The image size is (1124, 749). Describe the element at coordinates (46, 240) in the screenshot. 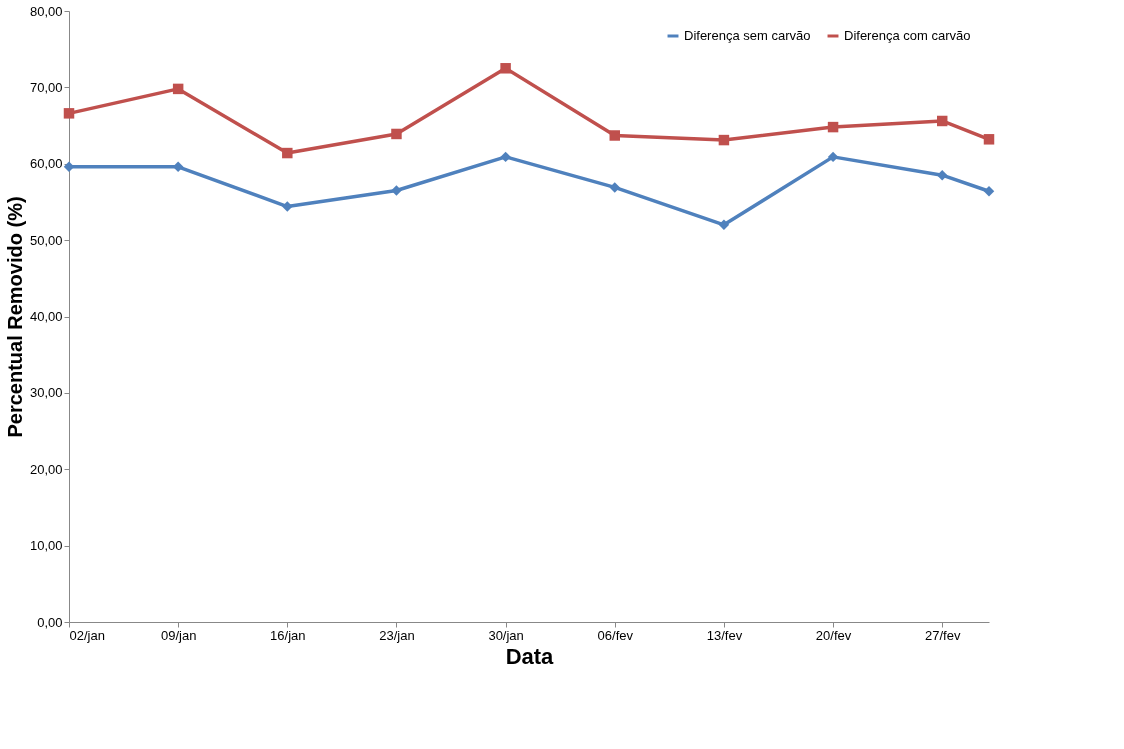

I see `y-tick-label: 50,00` at that location.